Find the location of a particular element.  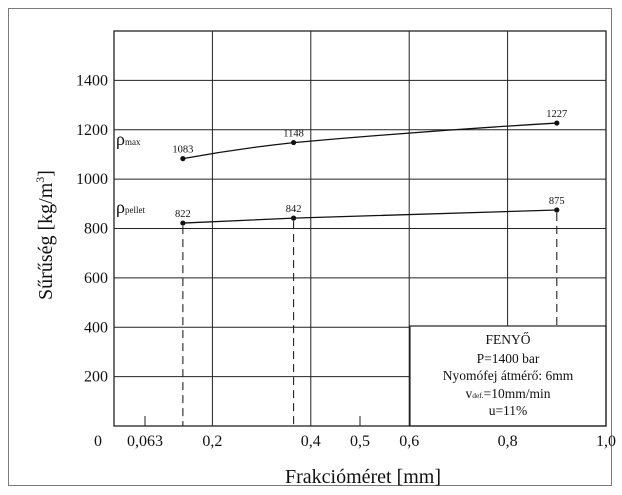

y-axis-title-main: Sűrűség [kg/m is located at coordinates (46, 241).